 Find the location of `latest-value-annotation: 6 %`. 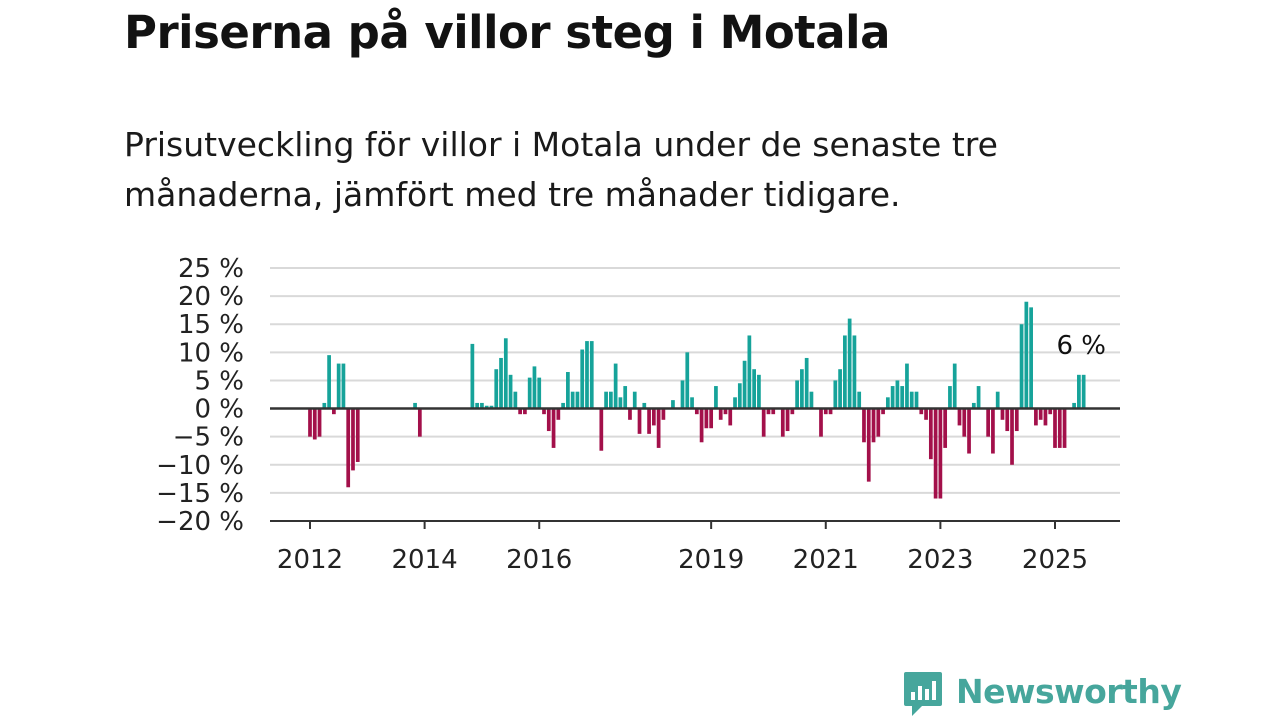

latest-value-annotation: 6 % is located at coordinates (1082, 346).